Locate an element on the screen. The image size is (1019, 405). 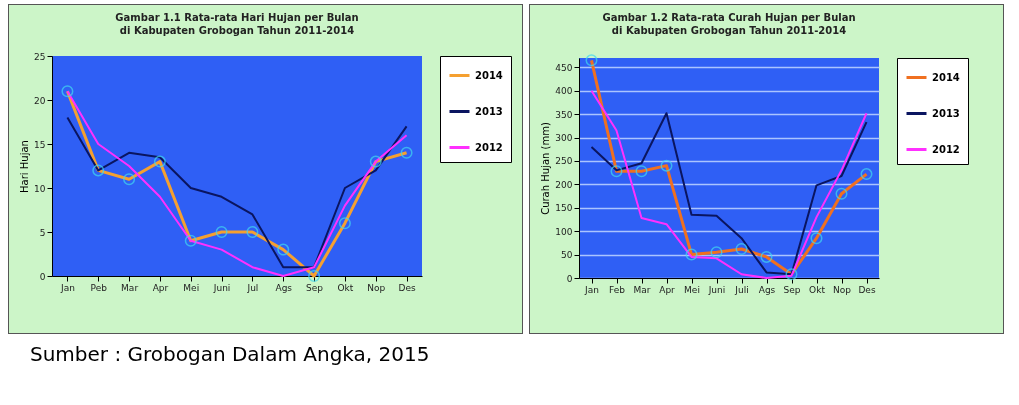
y-tick-label: 50 is located at coordinates (567, 255).